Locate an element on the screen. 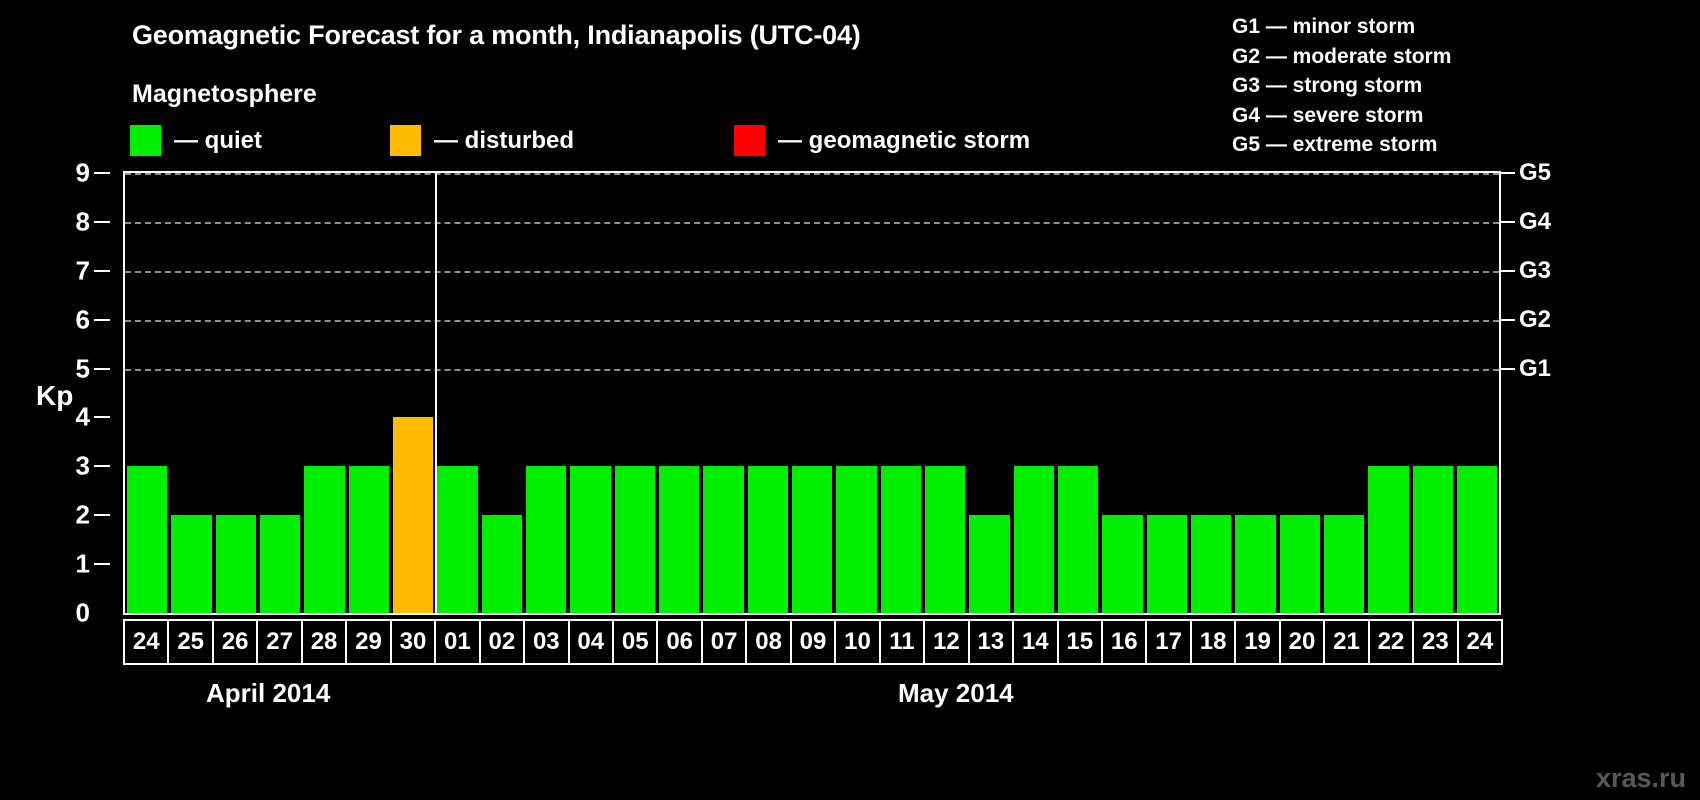  x-axis-date-box: 20 is located at coordinates (1302, 642).